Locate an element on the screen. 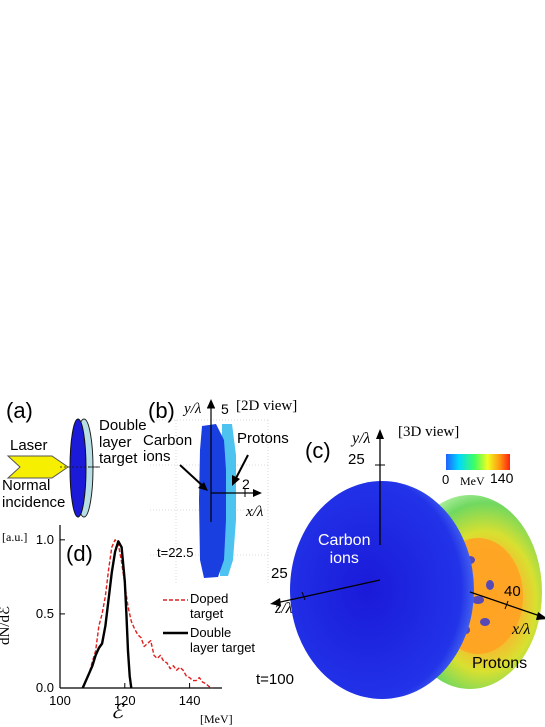 The width and height of the screenshot is (545, 727). laser-label: Laser is located at coordinates (29, 445).